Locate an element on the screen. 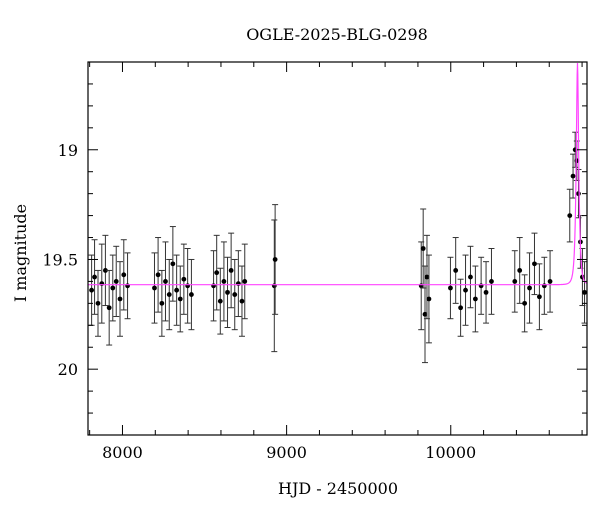 The width and height of the screenshot is (600, 512). x-tick-label: 9000 is located at coordinates (286, 452).